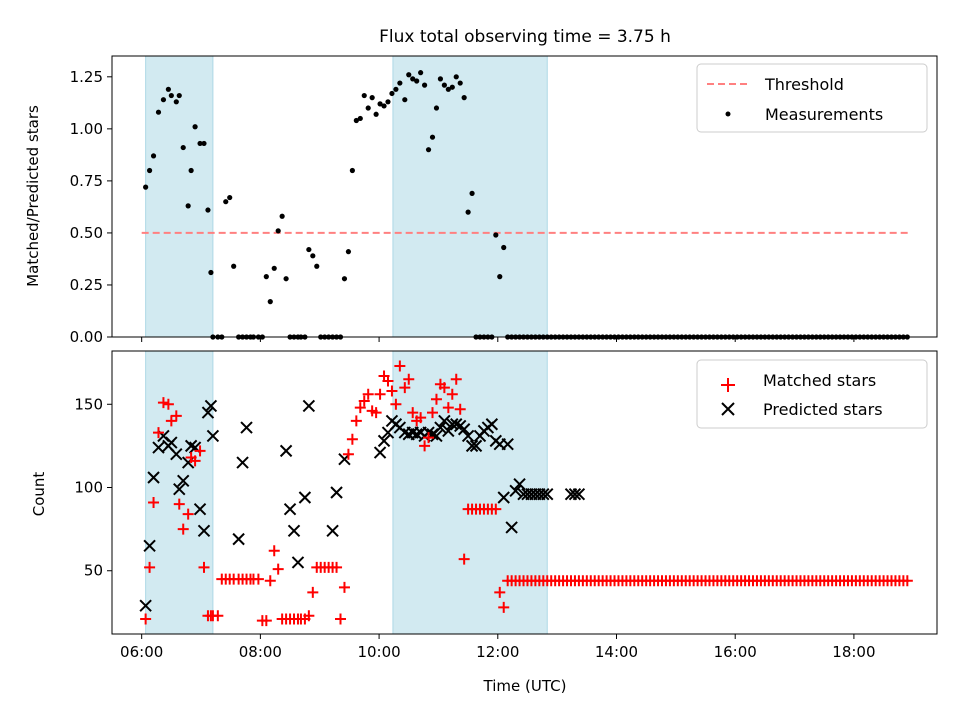 The image size is (960, 720). What do you see at coordinates (812, 98) in the screenshot?
I see `top-legend-box` at bounding box center [812, 98].